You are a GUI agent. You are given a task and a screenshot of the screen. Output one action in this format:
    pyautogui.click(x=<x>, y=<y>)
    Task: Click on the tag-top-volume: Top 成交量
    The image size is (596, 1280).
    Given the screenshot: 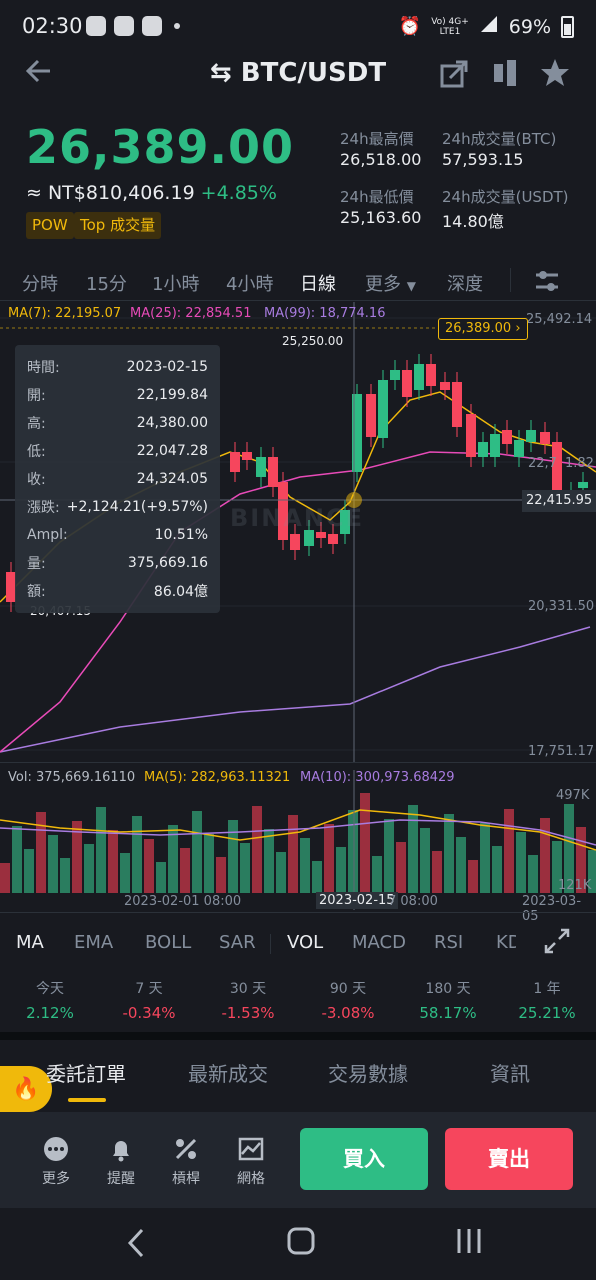 What is the action you would take?
    pyautogui.click(x=118, y=225)
    